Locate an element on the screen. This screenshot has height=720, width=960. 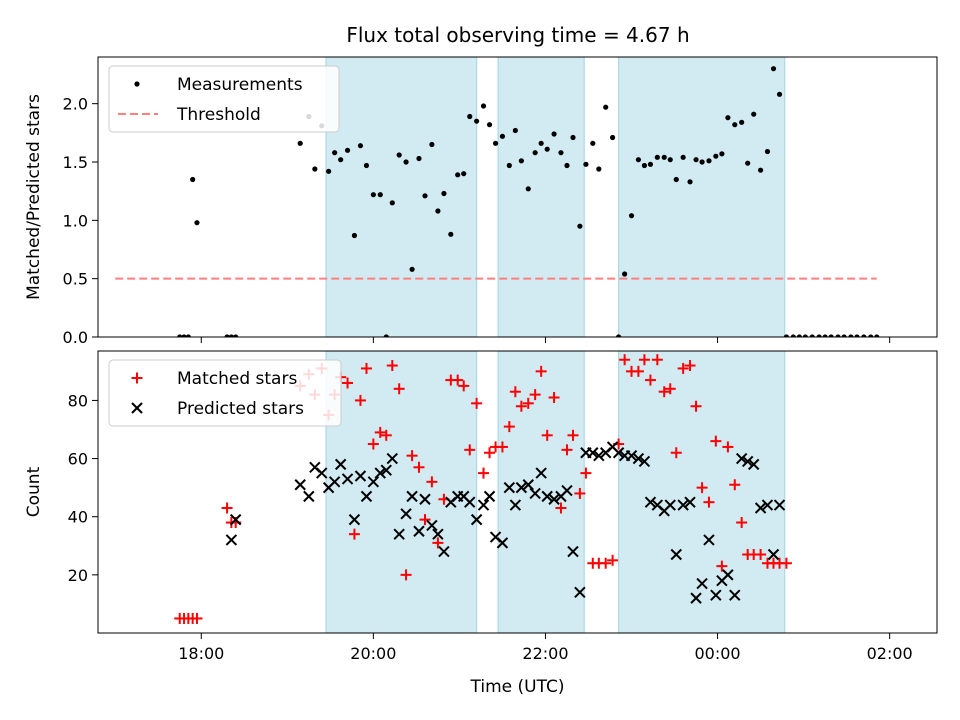
legend-label: Threshold is located at coordinates (218, 115).